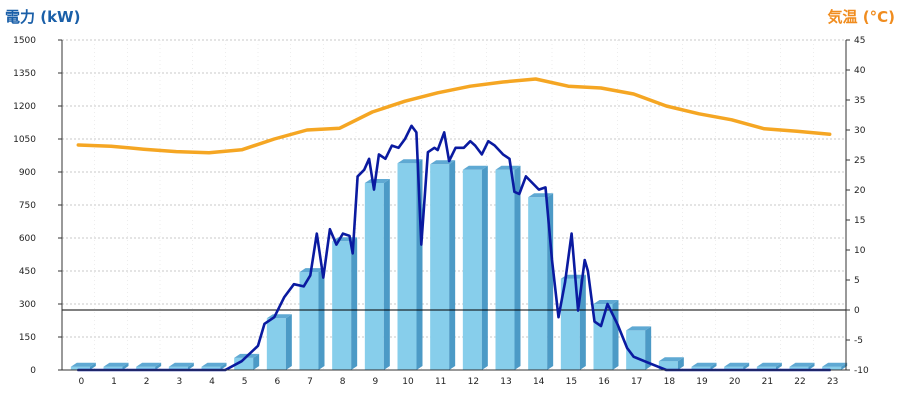 Image resolution: width=900 pixels, height=400 pixels. What do you see at coordinates (179, 382) in the screenshot?
I see `x-tick-label-3: 3` at bounding box center [179, 382].